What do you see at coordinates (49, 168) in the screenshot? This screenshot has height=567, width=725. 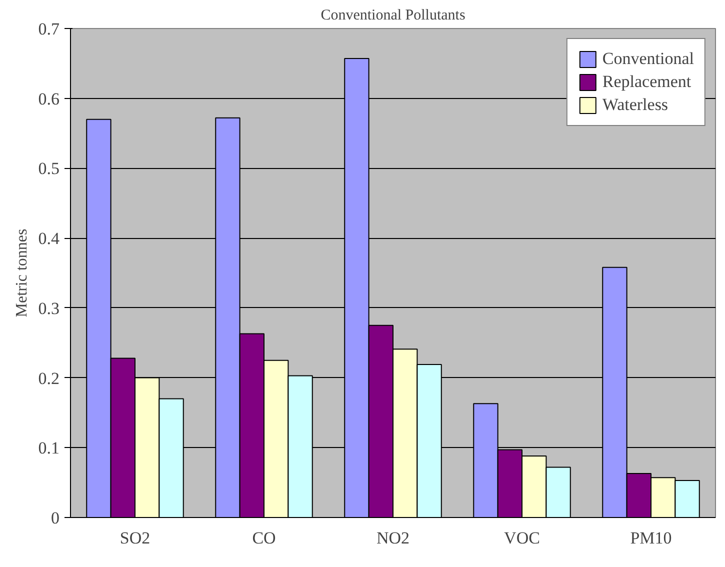 I see `y-tick-label: 0.5` at bounding box center [49, 168].